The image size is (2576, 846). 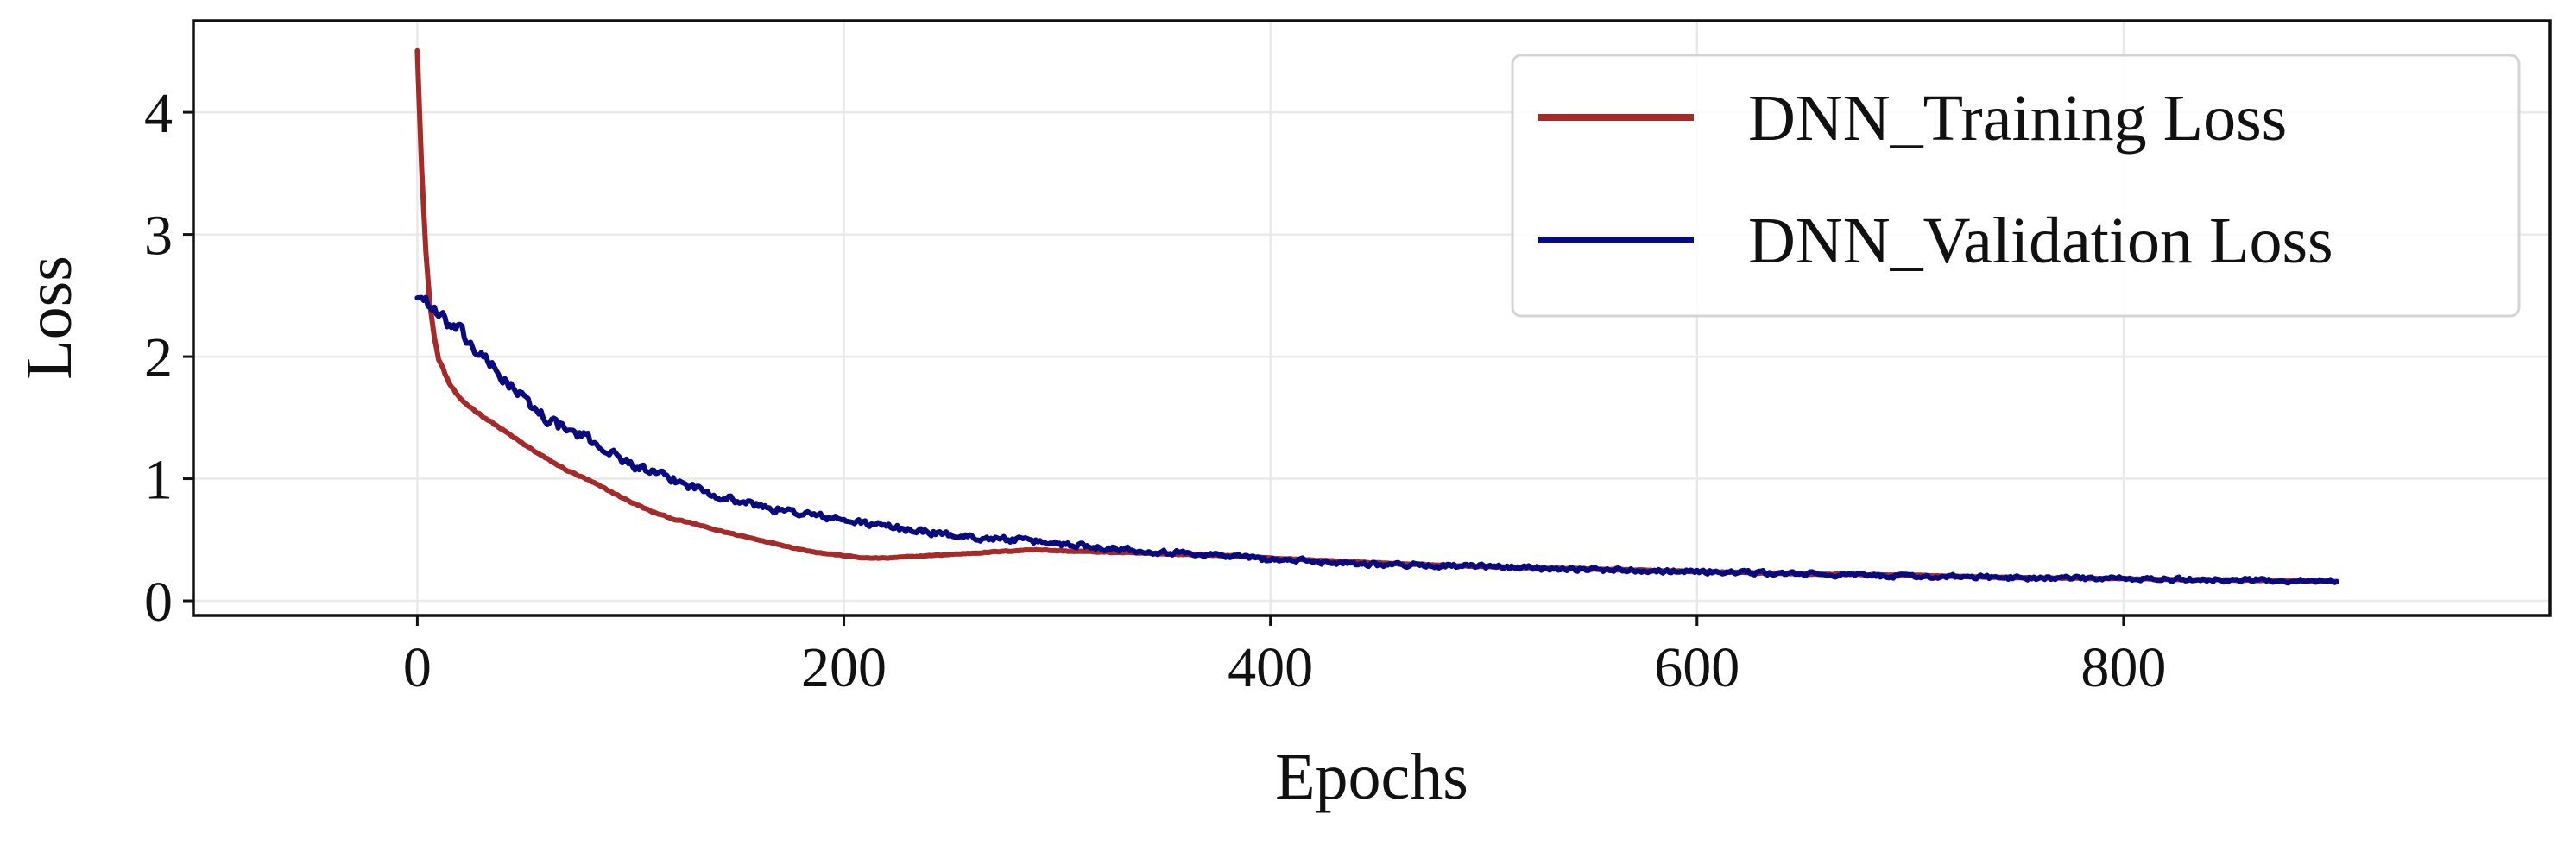 What do you see at coordinates (2123, 667) in the screenshot?
I see `x-tick-label: 800` at bounding box center [2123, 667].